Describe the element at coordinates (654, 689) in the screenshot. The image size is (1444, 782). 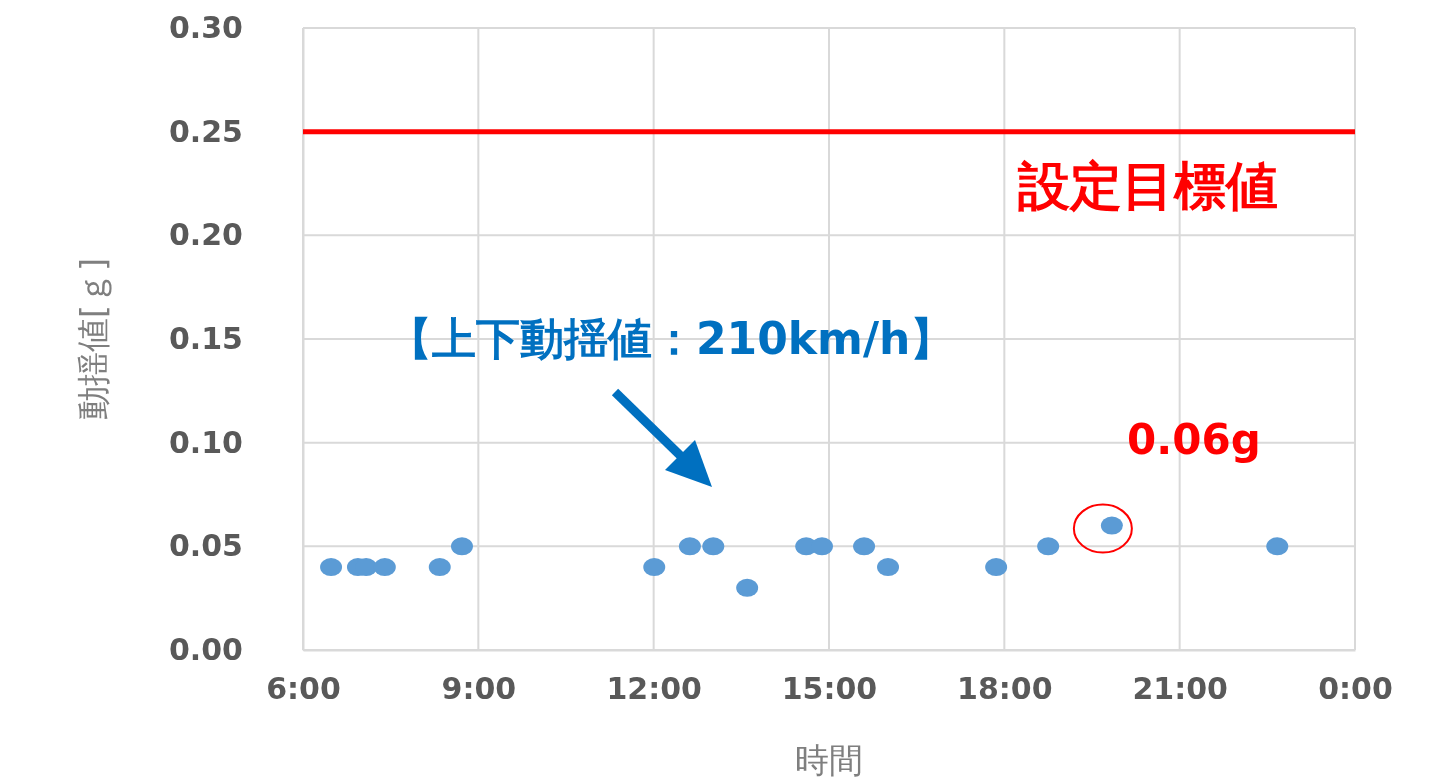
I see `x-tick-label: 12:00` at that location.